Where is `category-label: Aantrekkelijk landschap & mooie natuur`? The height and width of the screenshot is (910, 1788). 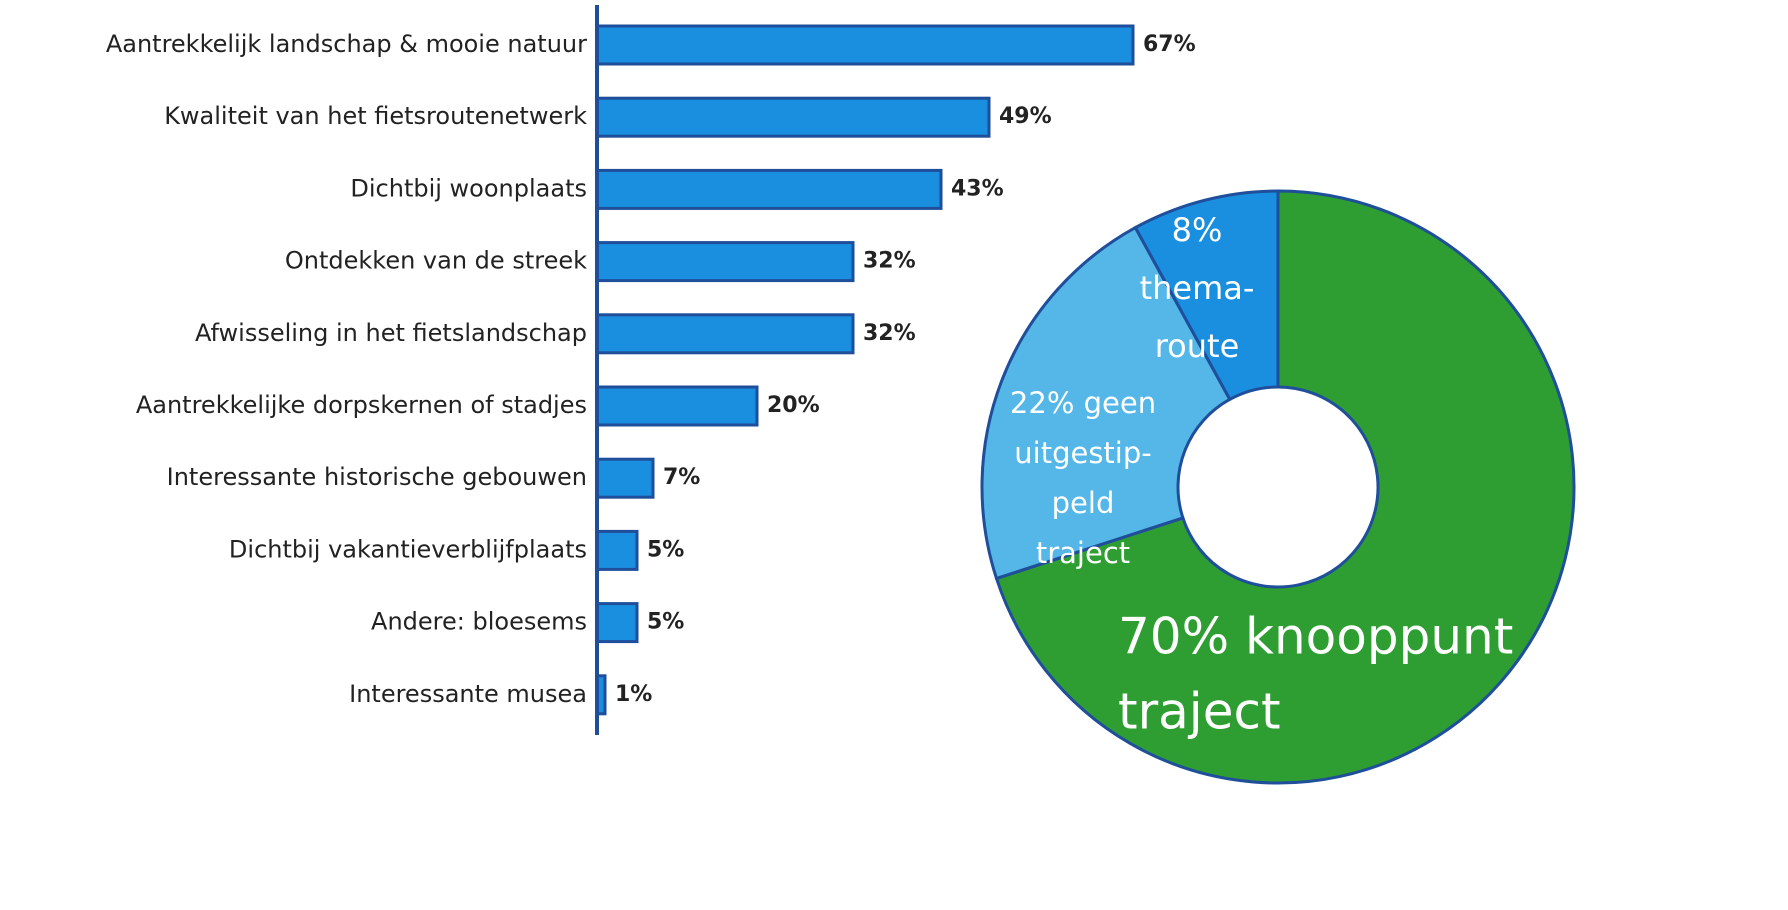
category-label: Aantrekkelijk landschap & mooie natuur is located at coordinates (346, 44).